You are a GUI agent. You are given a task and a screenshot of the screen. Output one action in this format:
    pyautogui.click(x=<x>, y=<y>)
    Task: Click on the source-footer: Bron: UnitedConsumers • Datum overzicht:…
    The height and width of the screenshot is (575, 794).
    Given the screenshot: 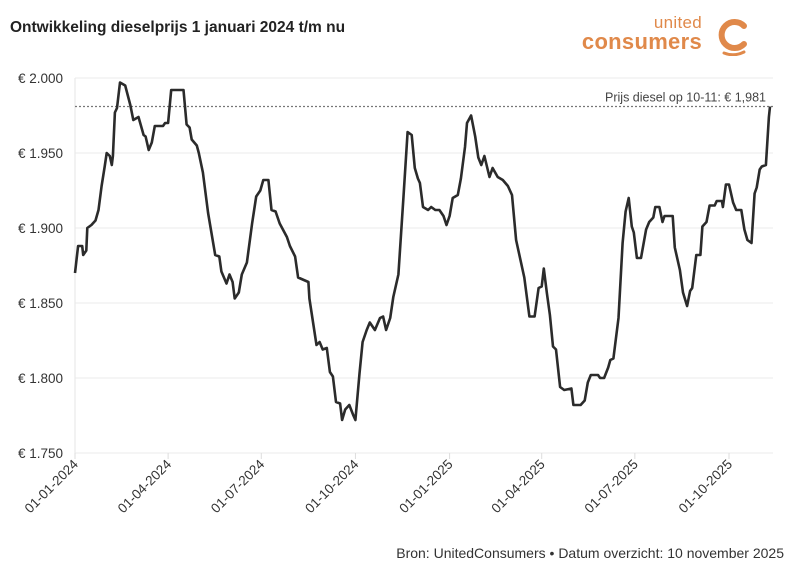 What is the action you would take?
    pyautogui.click(x=590, y=553)
    